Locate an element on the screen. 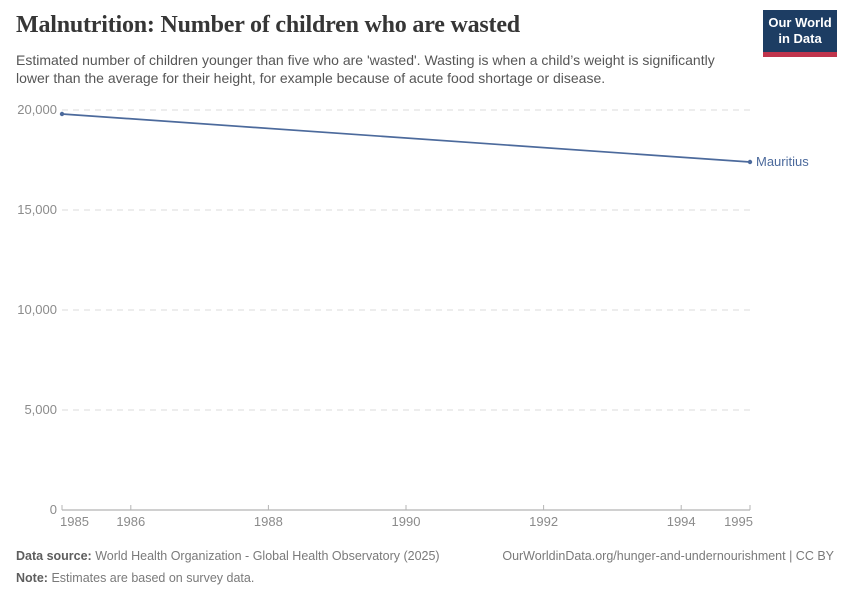 The width and height of the screenshot is (850, 600). owid-logo-line1: Our World is located at coordinates (800, 22).